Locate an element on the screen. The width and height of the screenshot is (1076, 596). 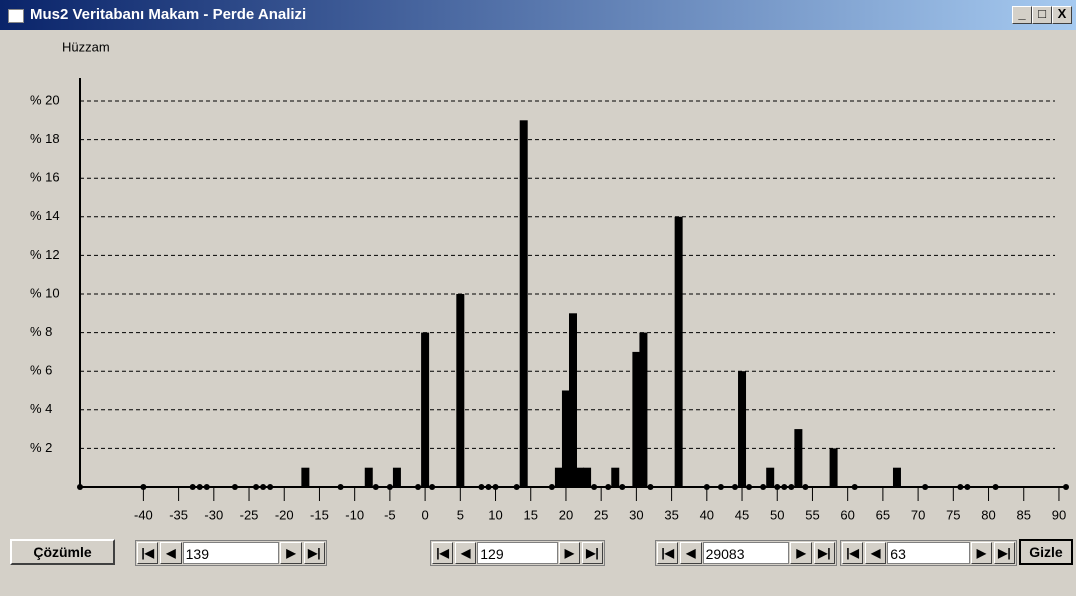
x-tick-label: 50 is located at coordinates (777, 514).